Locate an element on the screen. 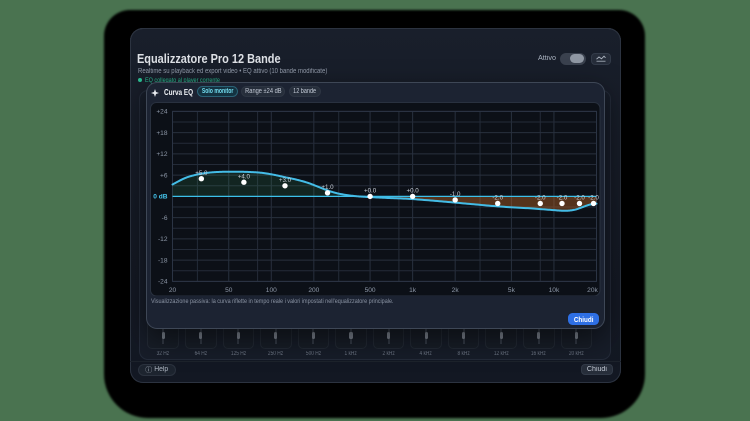  svg-text: 20k is located at coordinates (593, 290).